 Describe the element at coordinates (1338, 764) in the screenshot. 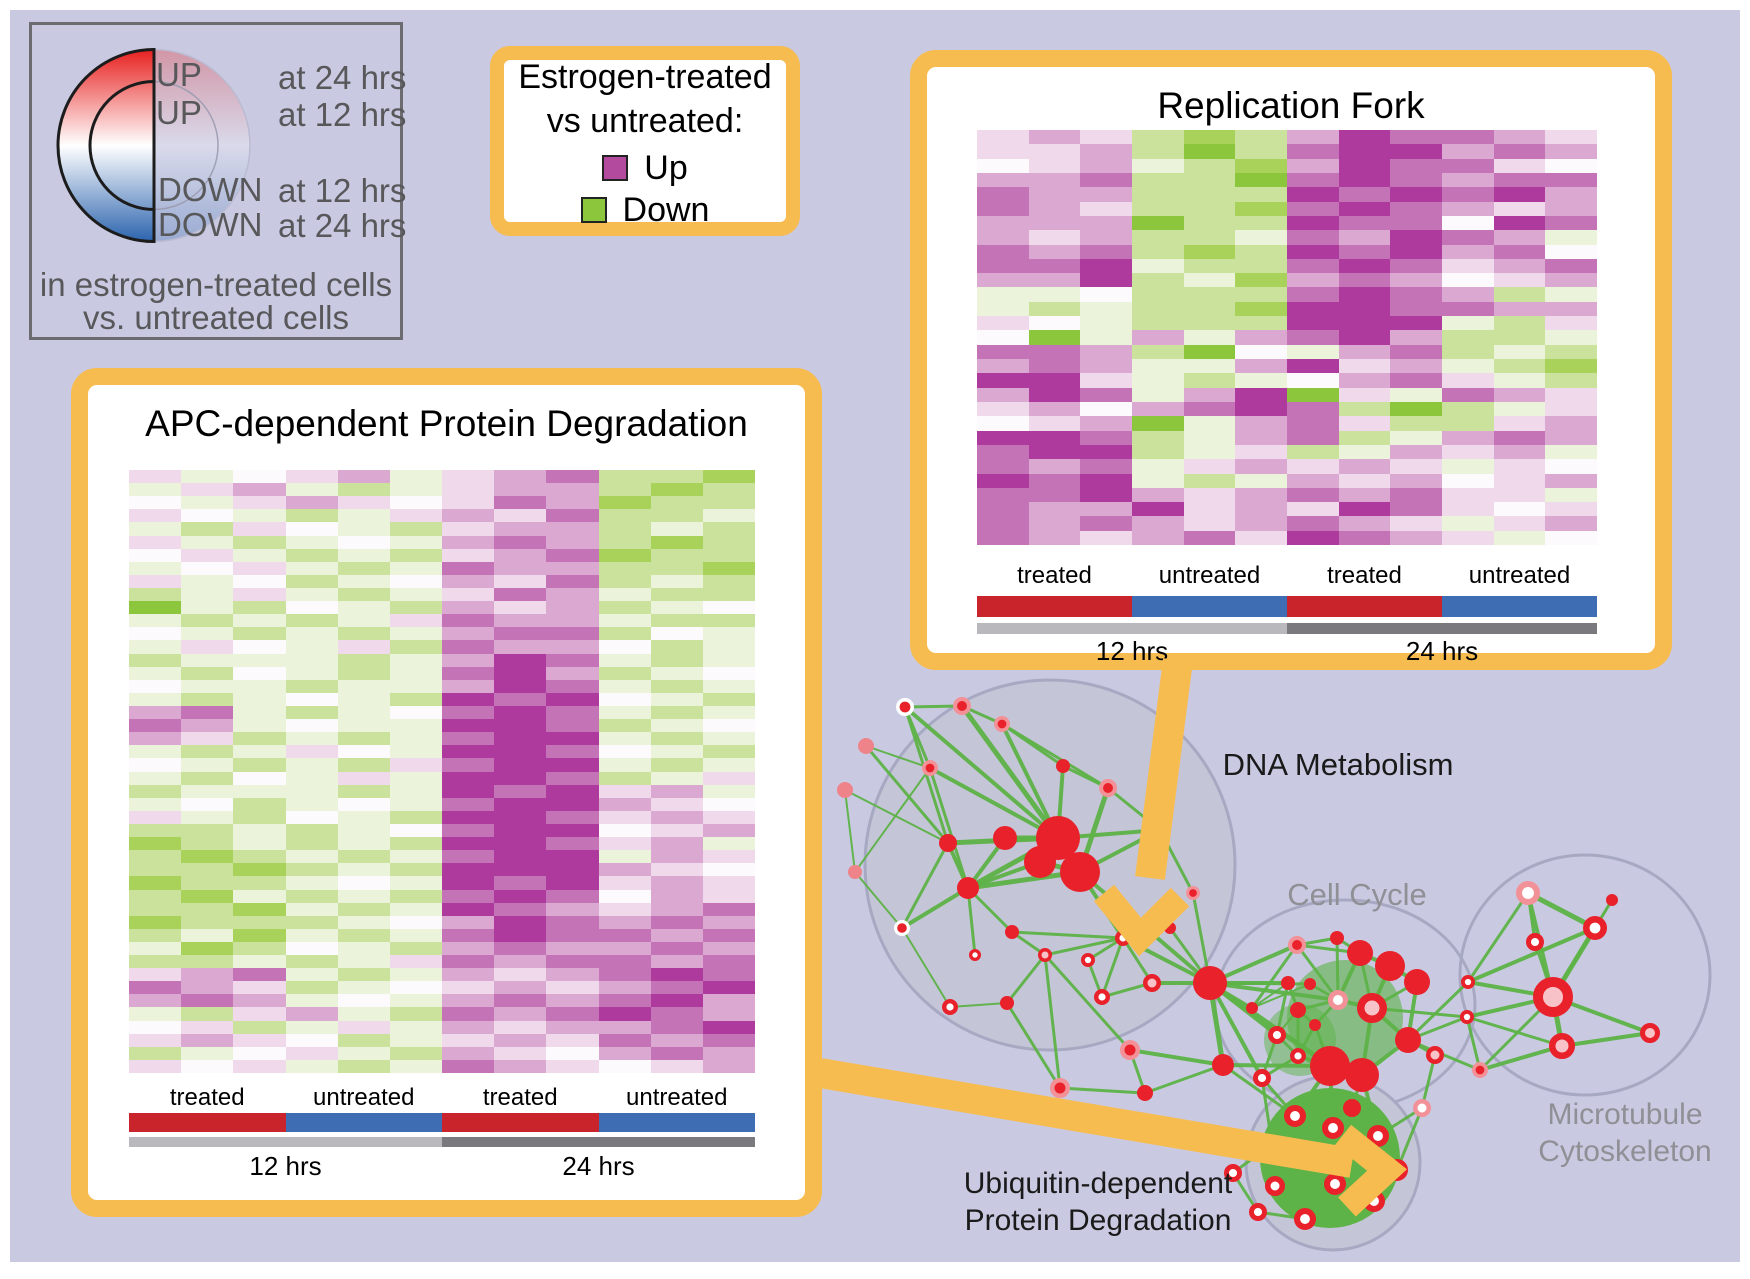

I see `dna-metabolism-label: DNA Metabolism` at that location.